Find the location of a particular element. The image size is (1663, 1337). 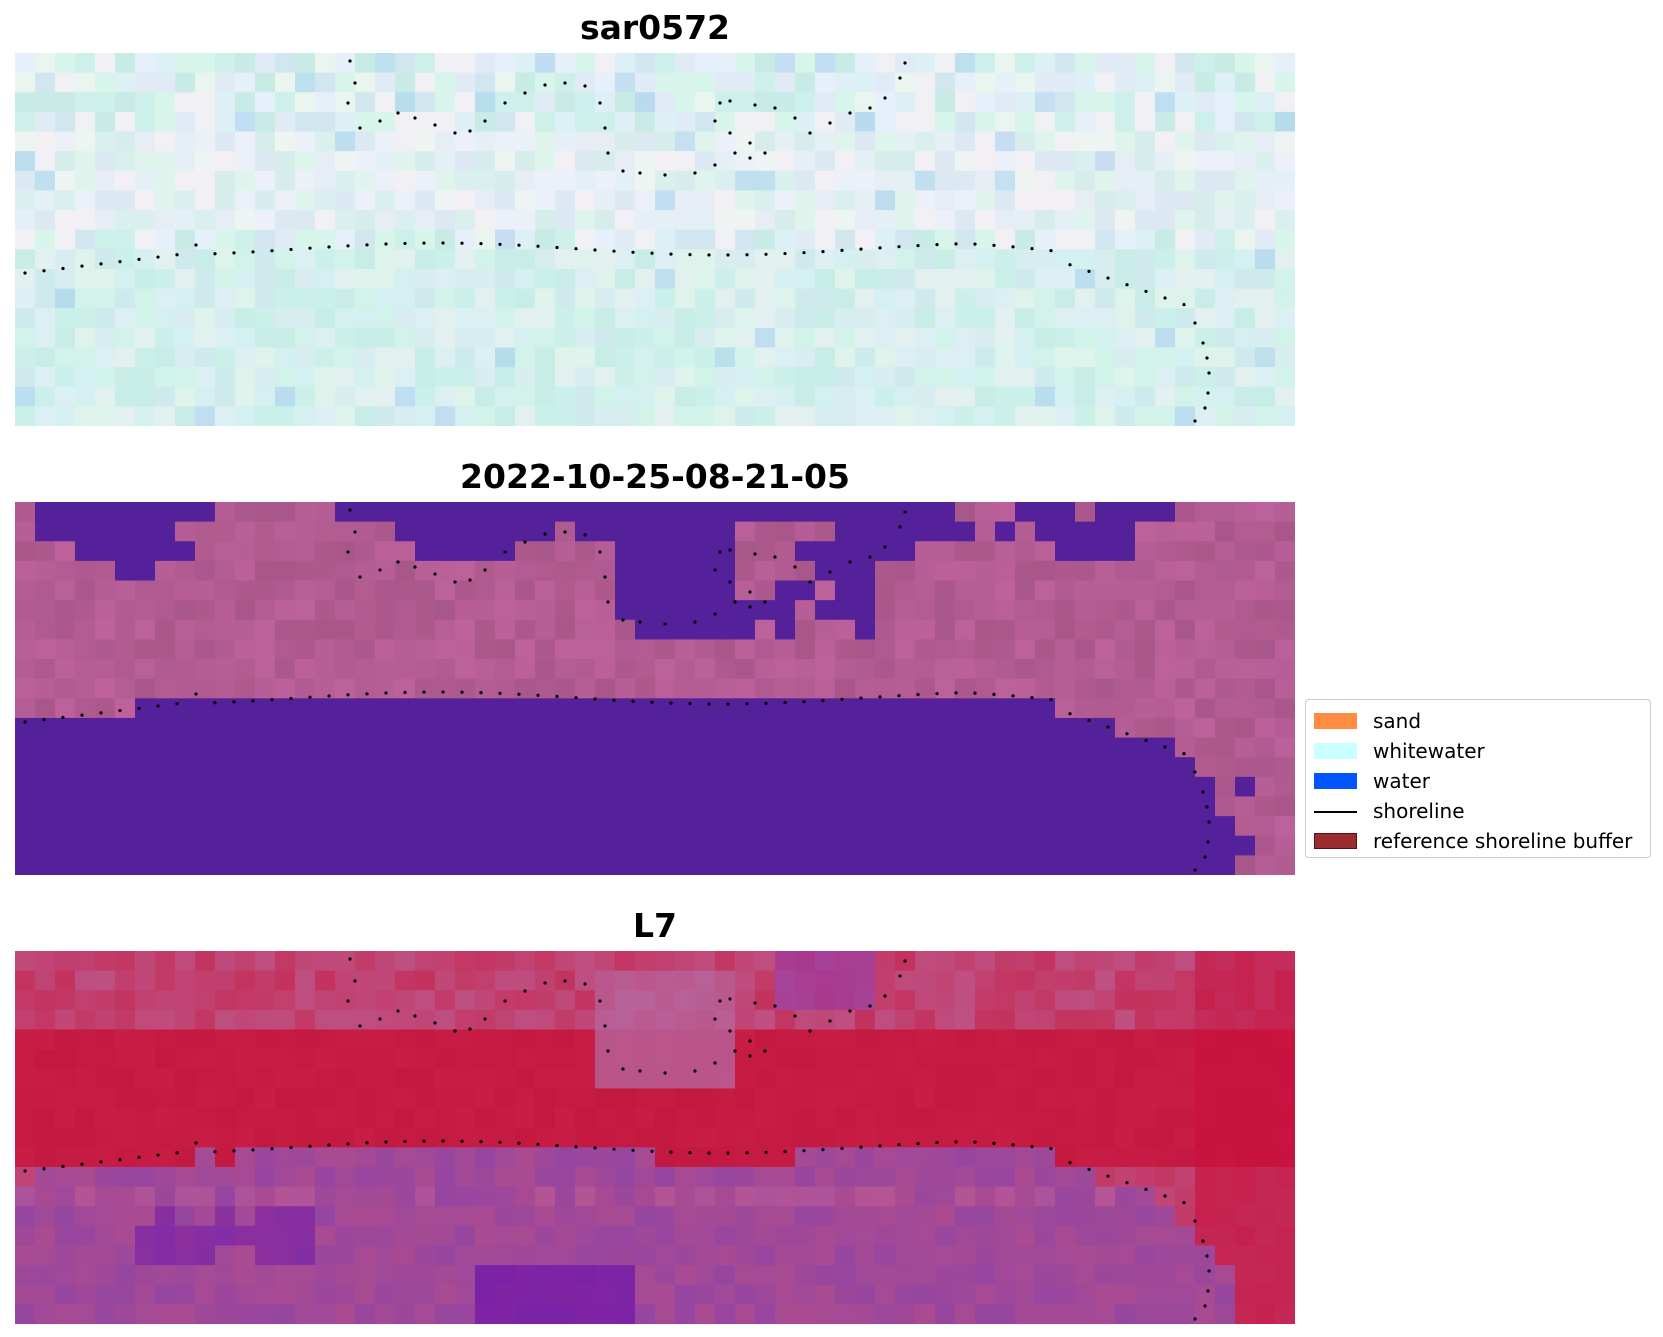

panel-title-1: sar0572 is located at coordinates (655, 27).